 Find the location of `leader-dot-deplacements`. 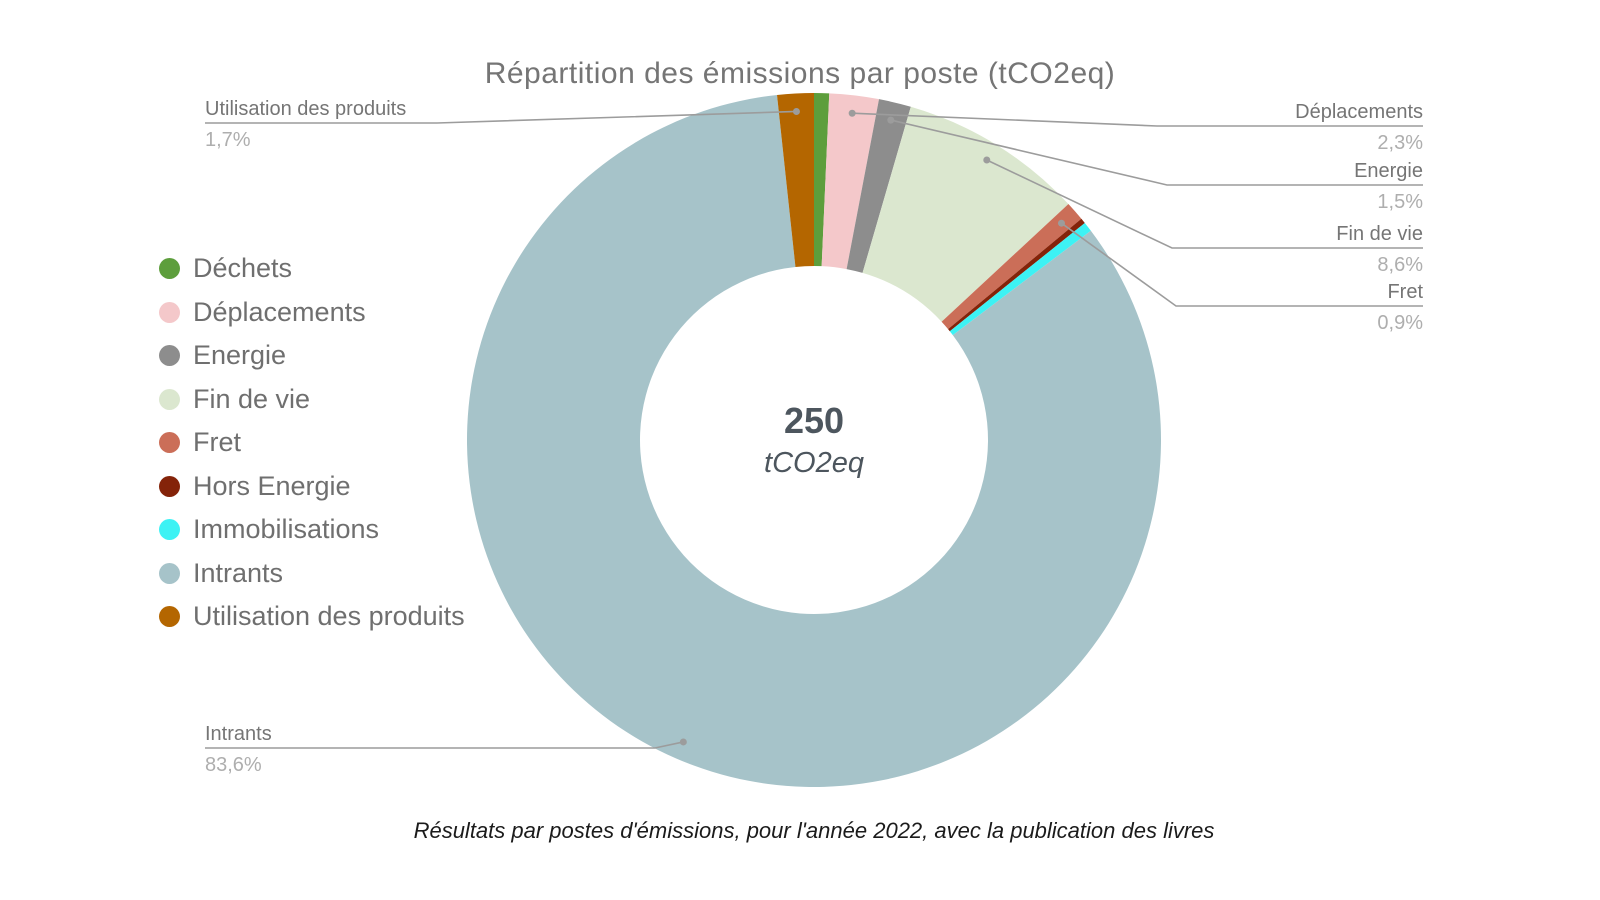

leader-dot-deplacements is located at coordinates (852, 113).